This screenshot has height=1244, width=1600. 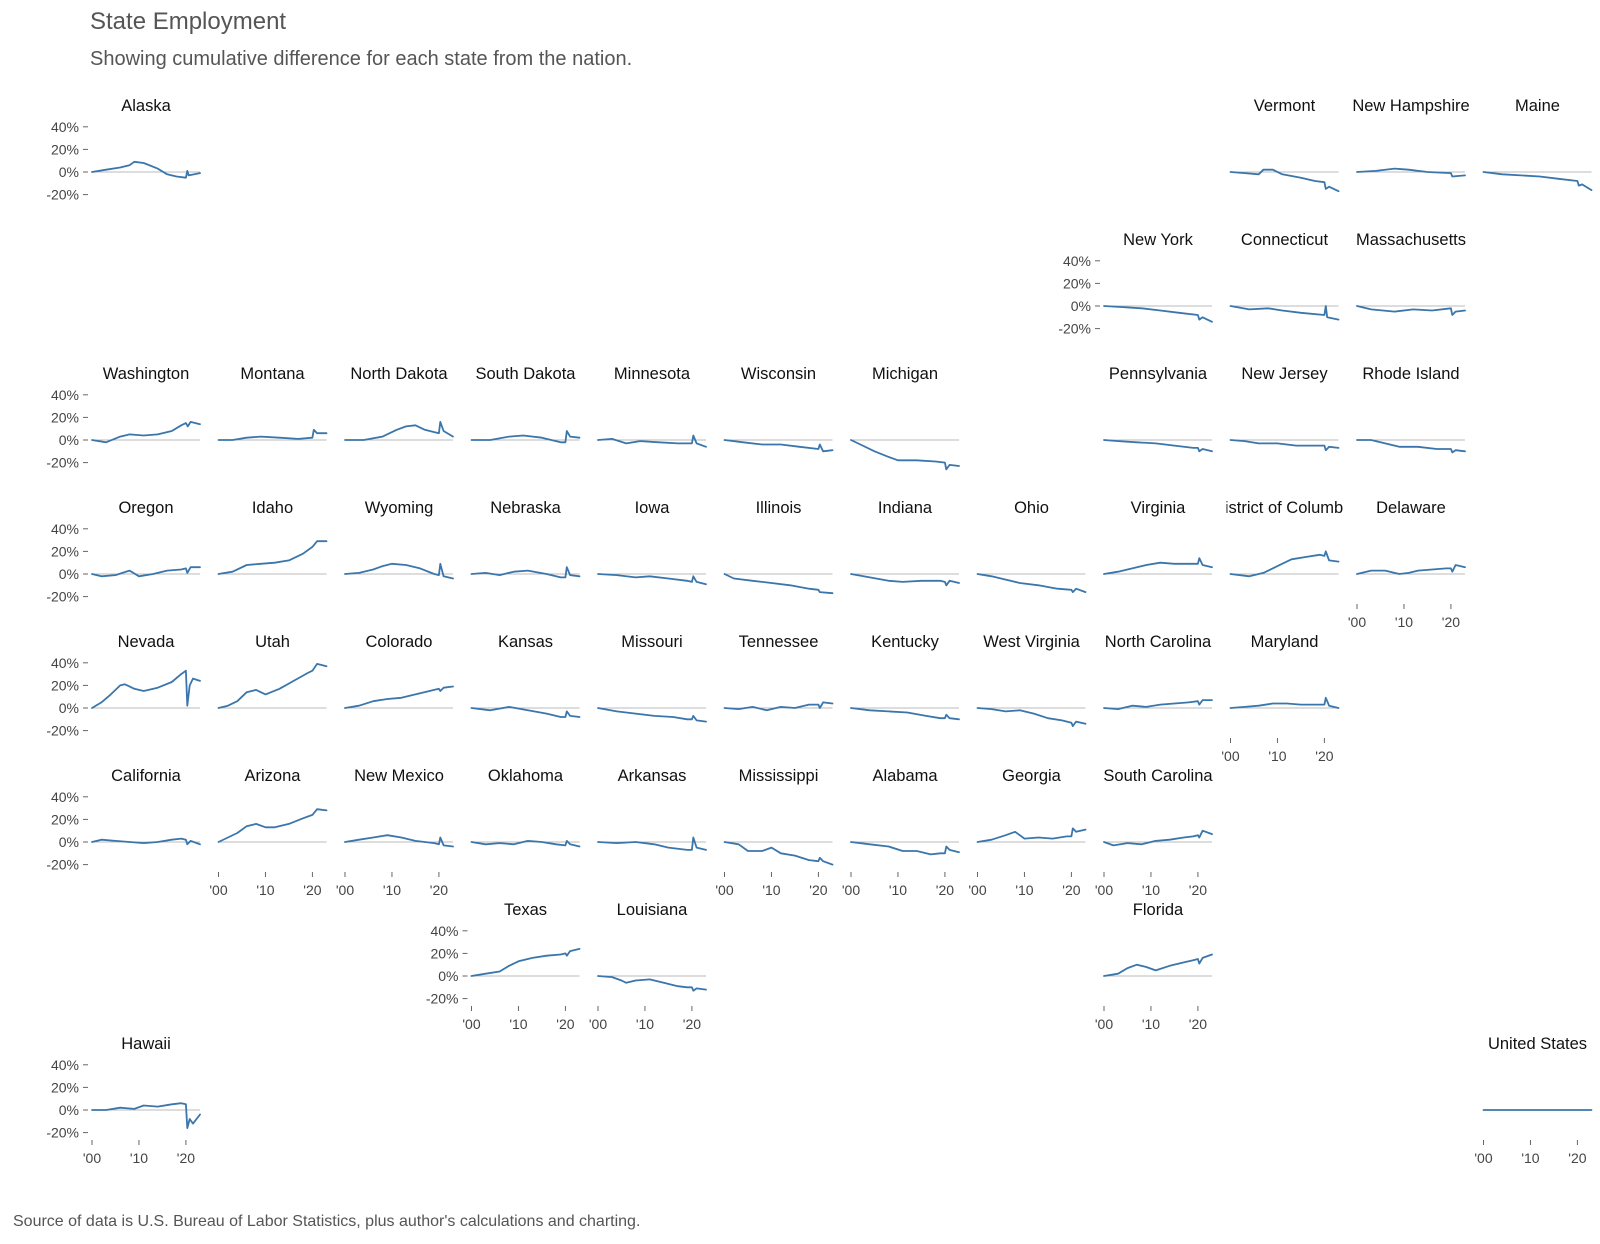 What do you see at coordinates (1158, 566) in the screenshot?
I see `series-line-virginia` at bounding box center [1158, 566].